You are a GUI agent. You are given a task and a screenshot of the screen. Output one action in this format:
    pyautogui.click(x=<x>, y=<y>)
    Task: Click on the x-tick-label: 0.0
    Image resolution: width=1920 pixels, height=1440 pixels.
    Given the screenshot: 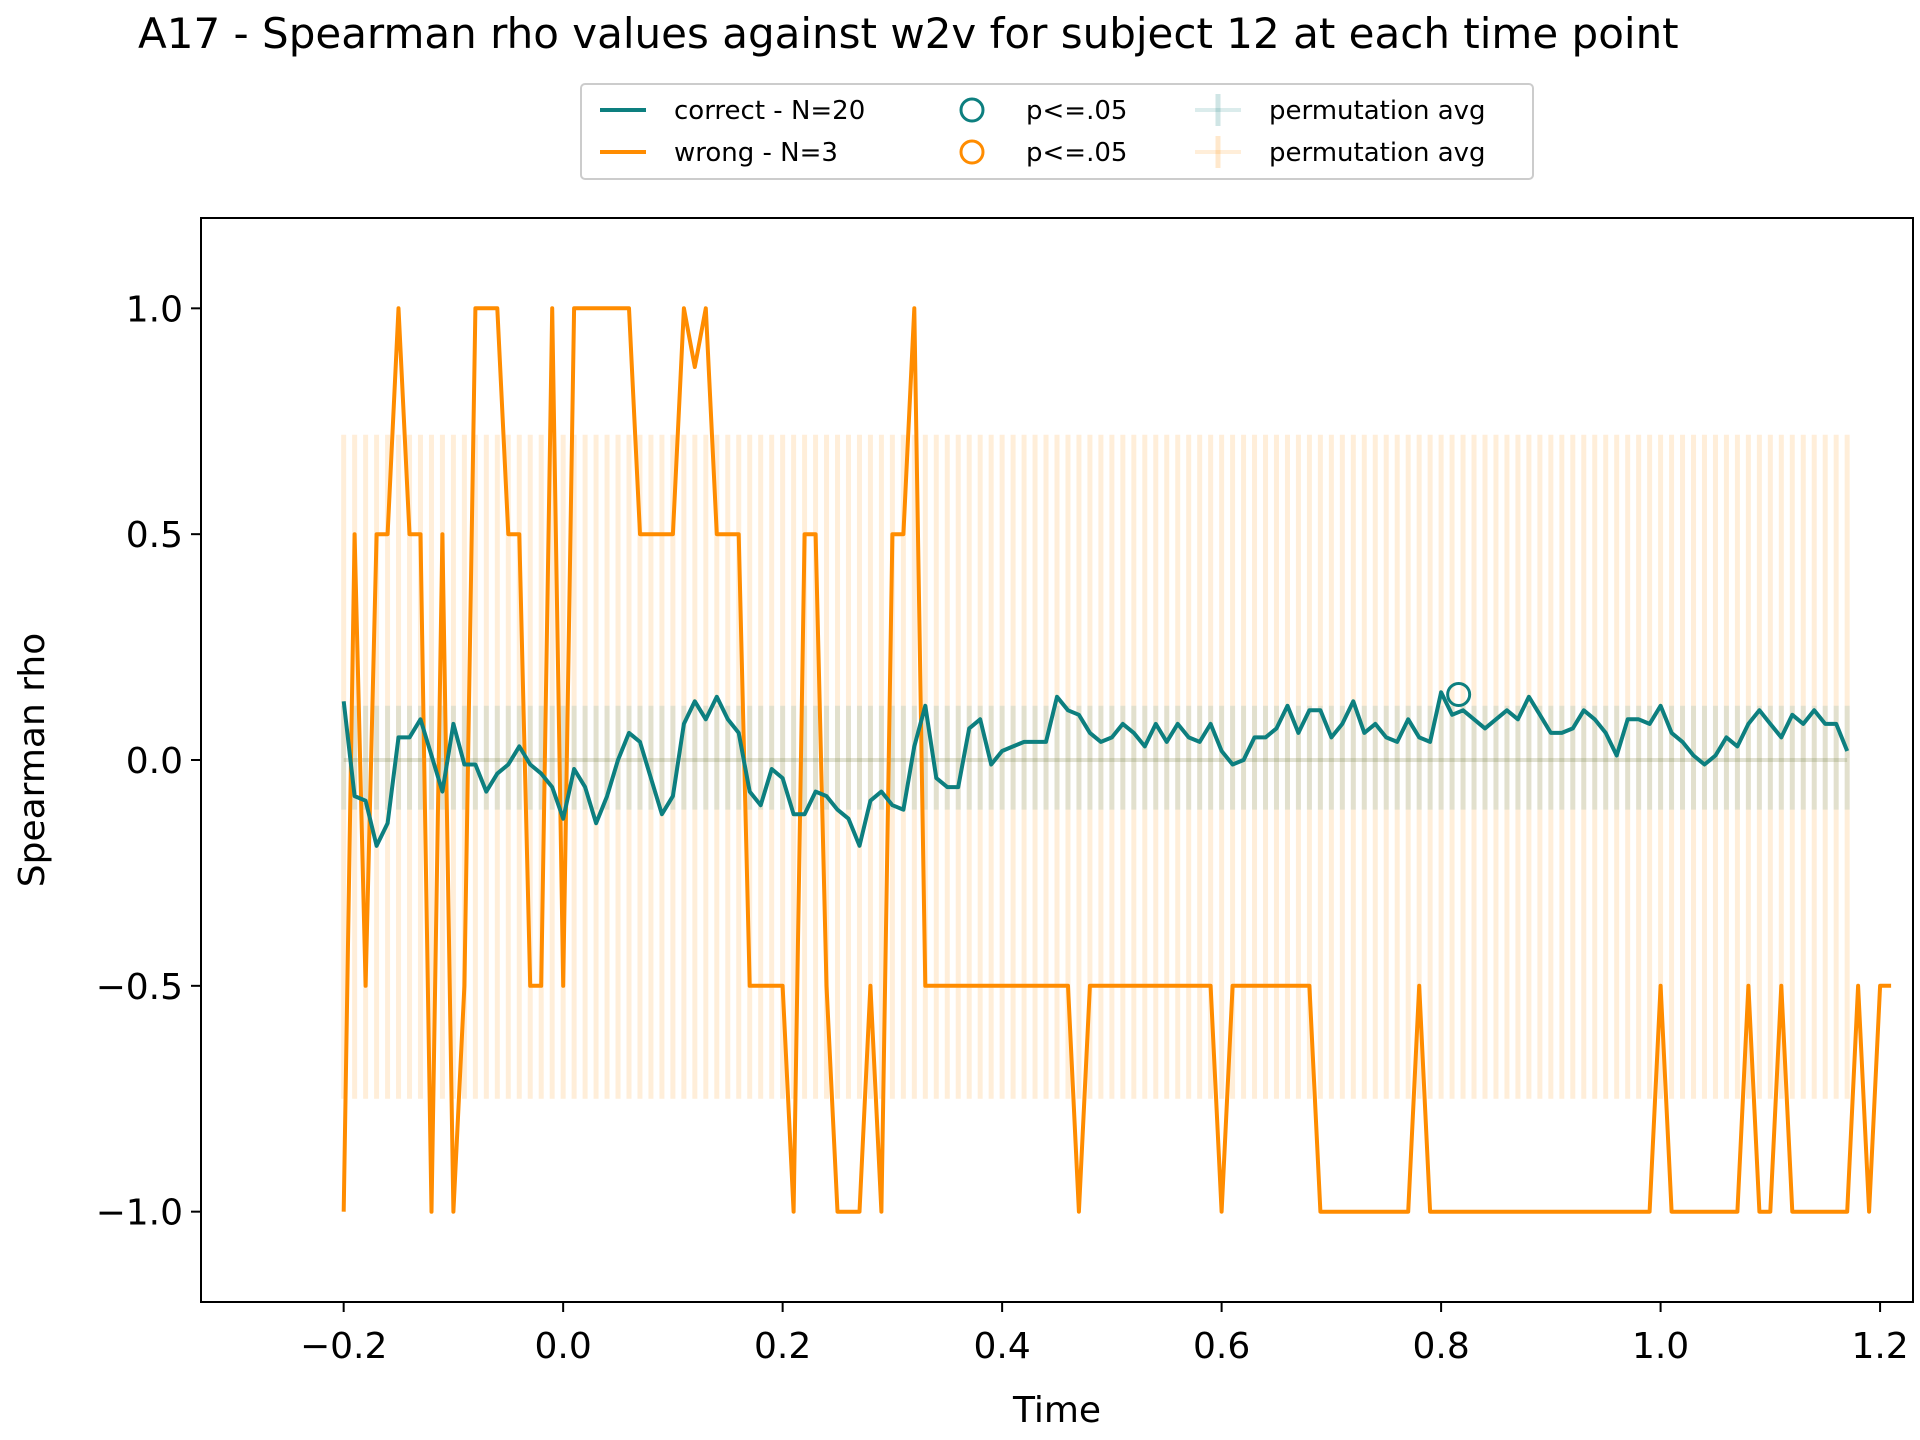 What is the action you would take?
    pyautogui.click(x=563, y=1346)
    